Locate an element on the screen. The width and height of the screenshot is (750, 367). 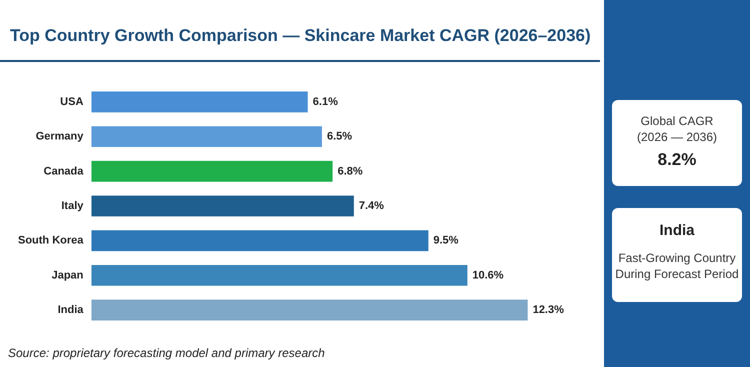
text: 8.2% is located at coordinates (677, 160).